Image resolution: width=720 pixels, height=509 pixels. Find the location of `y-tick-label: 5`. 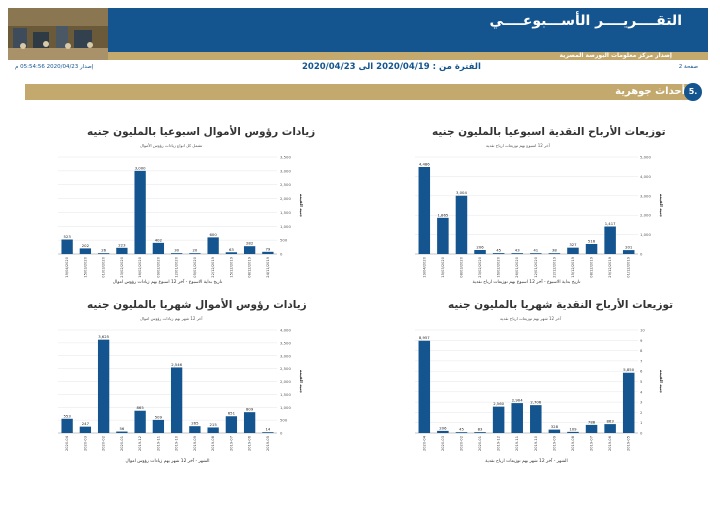

y-tick-label: 5 is located at coordinates (641, 381).